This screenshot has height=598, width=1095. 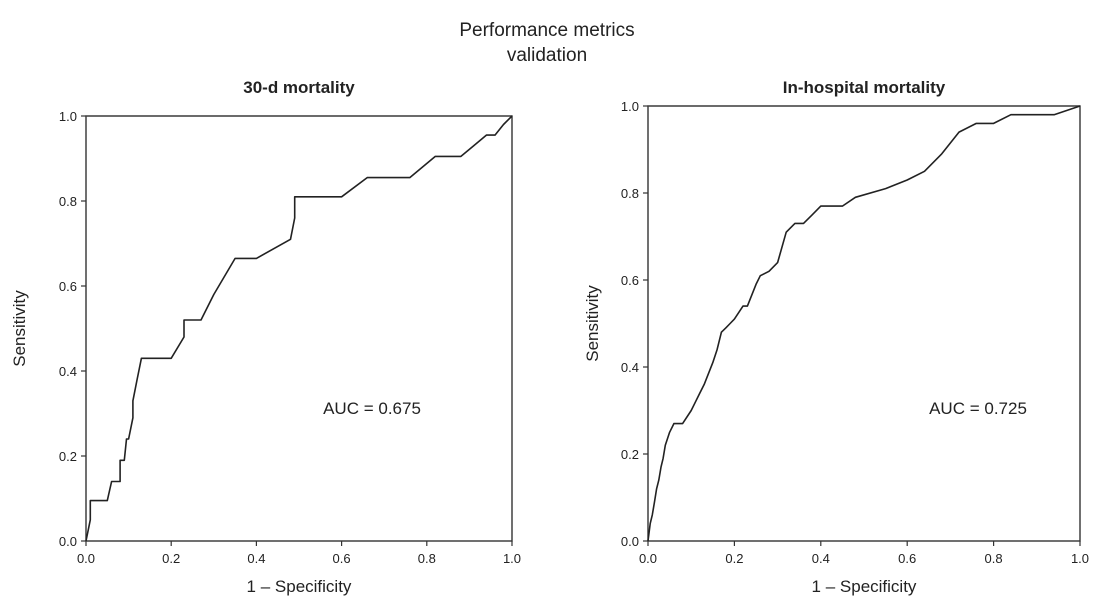 I want to click on chart-1-y-tick-label: 0.2, so click(x=630, y=454).